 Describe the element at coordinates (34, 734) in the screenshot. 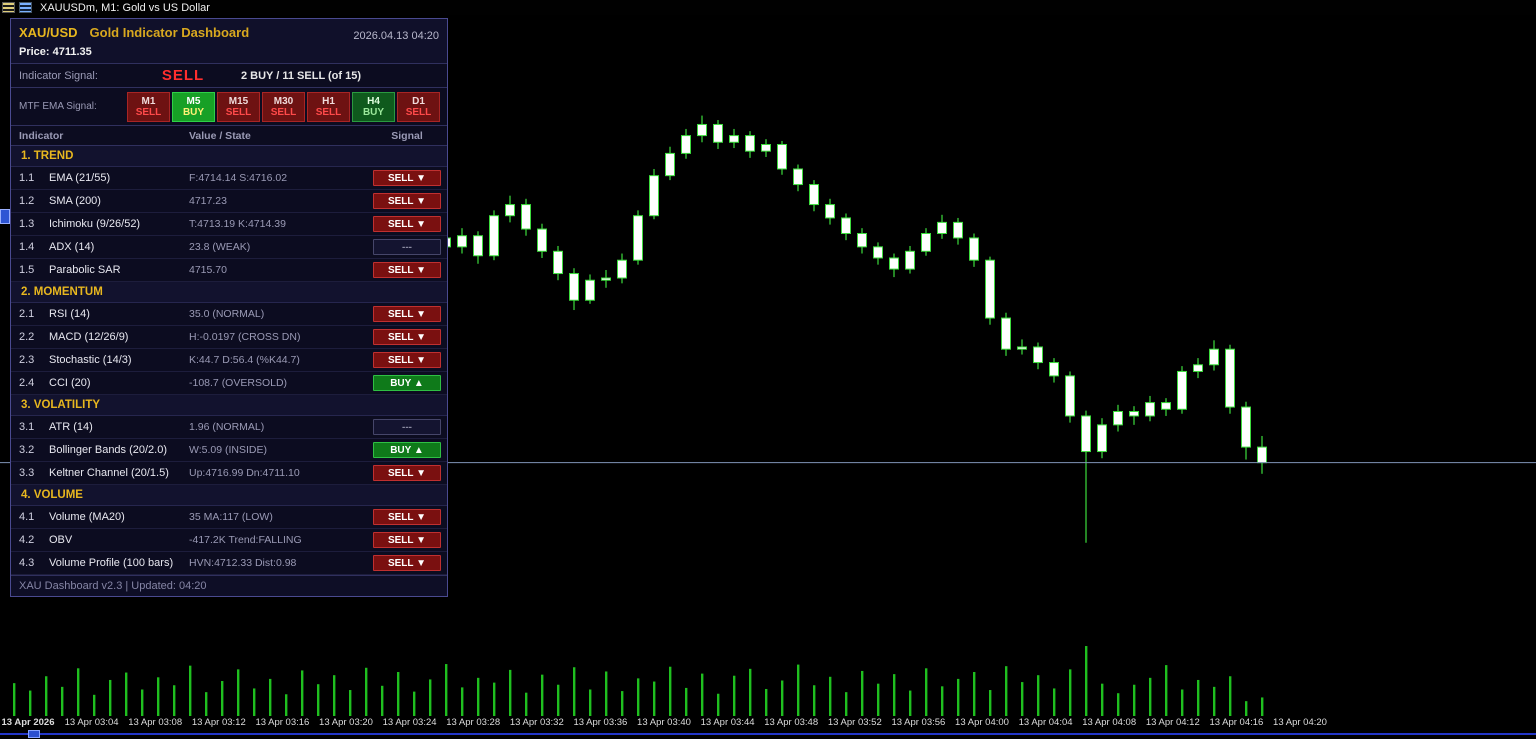

I see `scroll-icon` at that location.